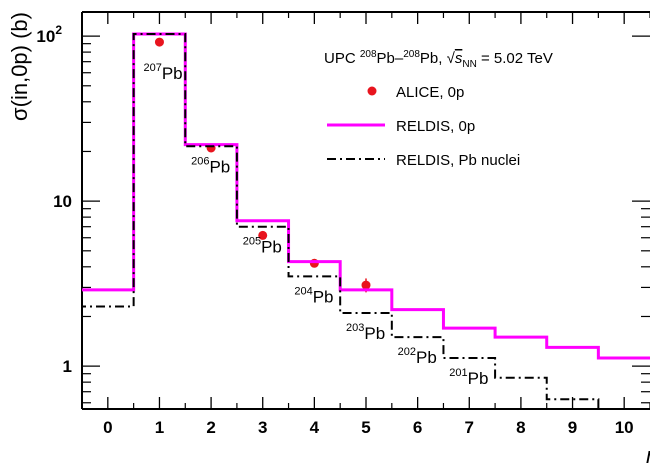 This screenshot has height=465, width=650. I want to click on legend-header-after: Pb,, so click(433, 58).